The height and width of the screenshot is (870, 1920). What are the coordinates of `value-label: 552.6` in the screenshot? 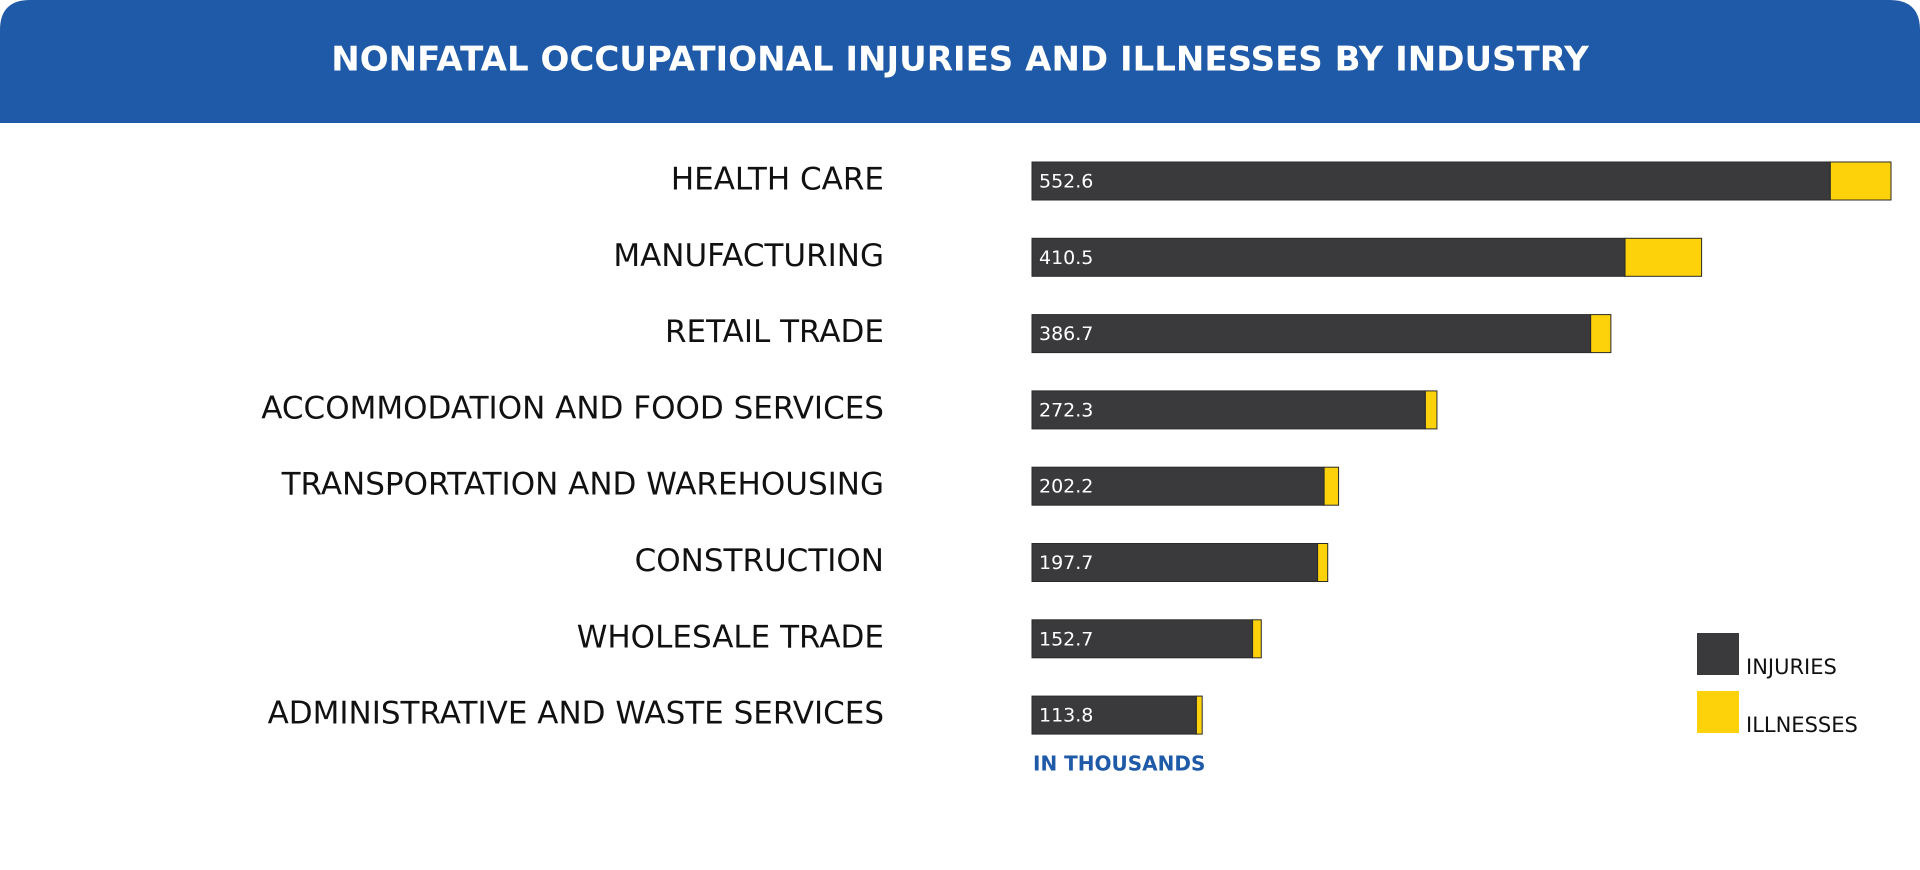 It's located at (1066, 182).